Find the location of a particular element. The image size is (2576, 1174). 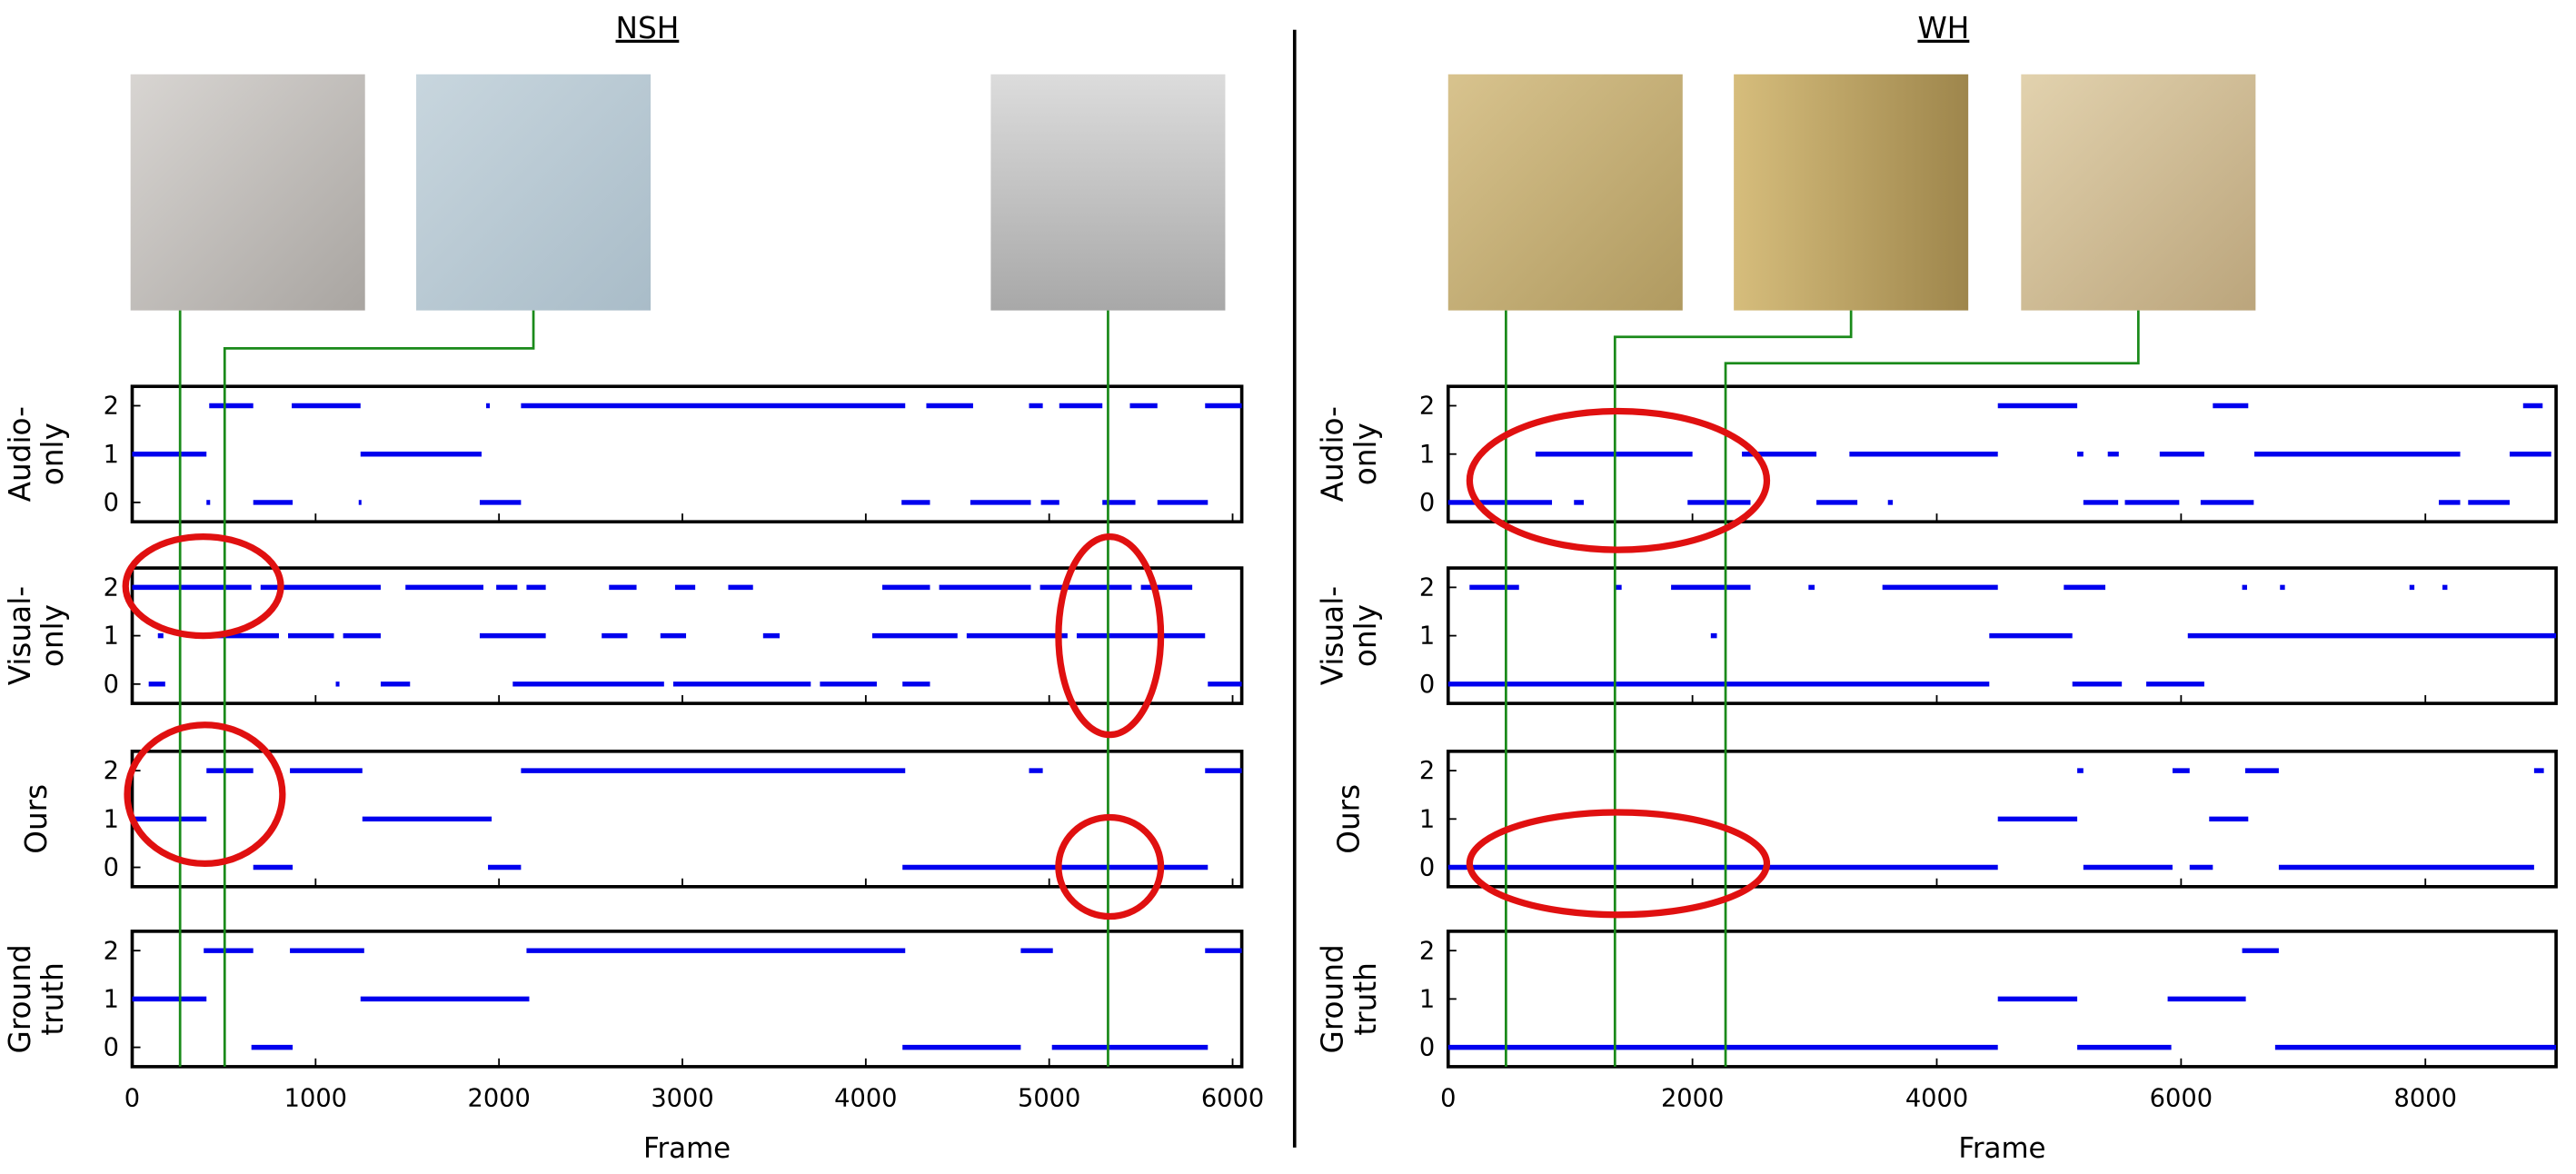

subplot: 0 1 2 0 1000 2000 3000 4000 5000 6000 Groundtruth is located at coordinates (633, 1021).